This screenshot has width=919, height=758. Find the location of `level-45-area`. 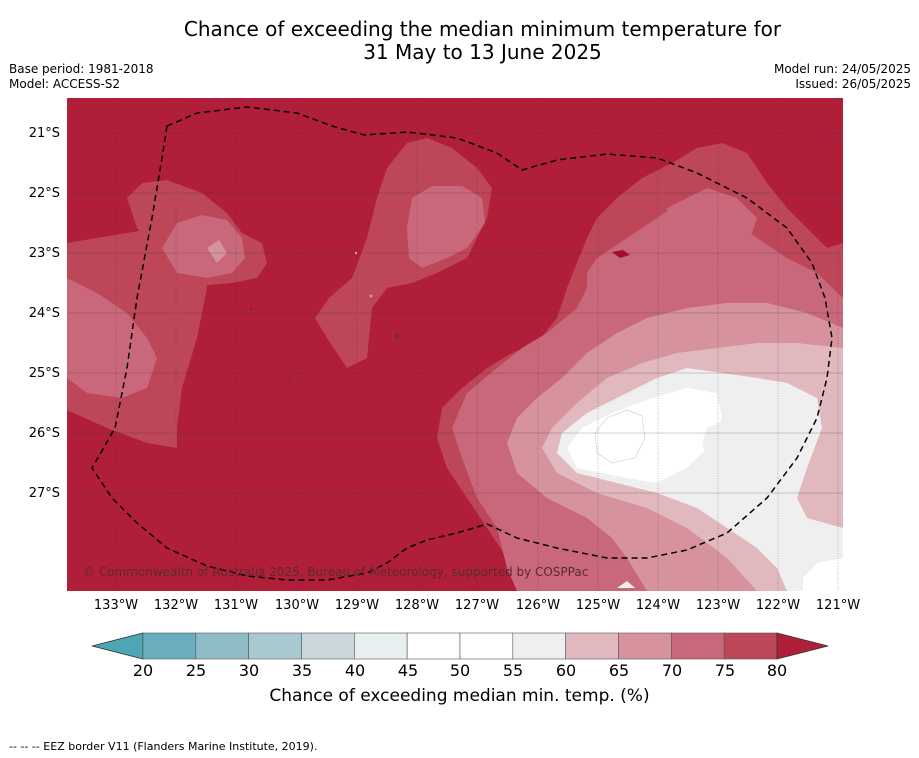

level-45-area is located at coordinates (620, 436).